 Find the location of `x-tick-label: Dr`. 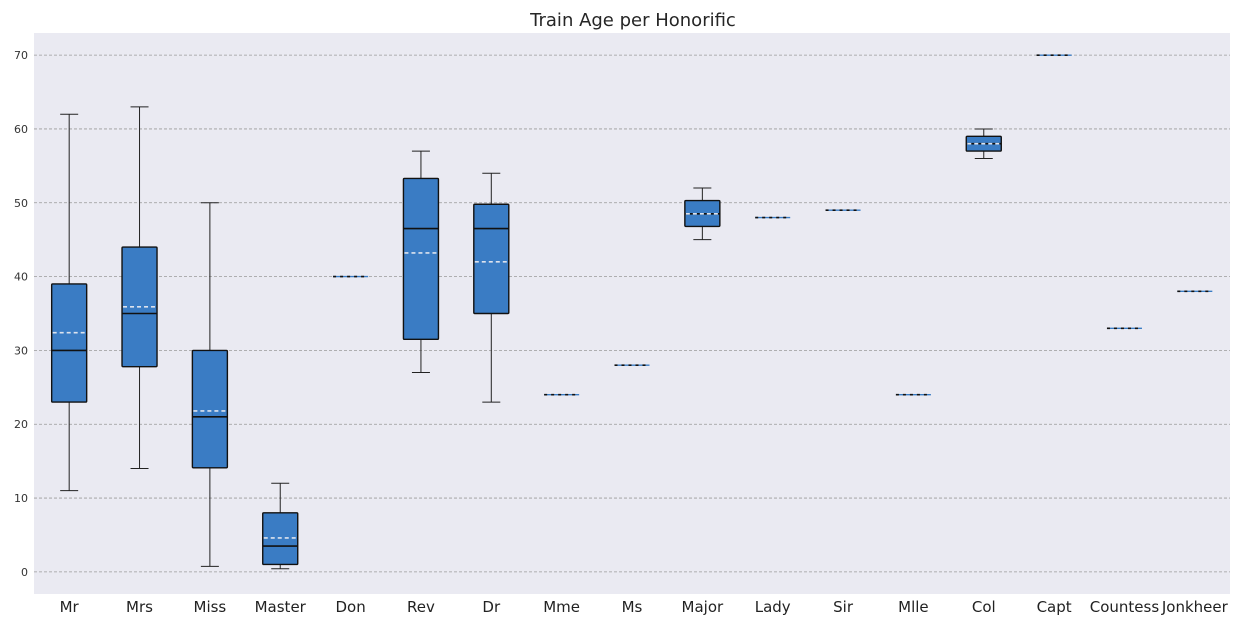

x-tick-label: Dr is located at coordinates (491, 607).